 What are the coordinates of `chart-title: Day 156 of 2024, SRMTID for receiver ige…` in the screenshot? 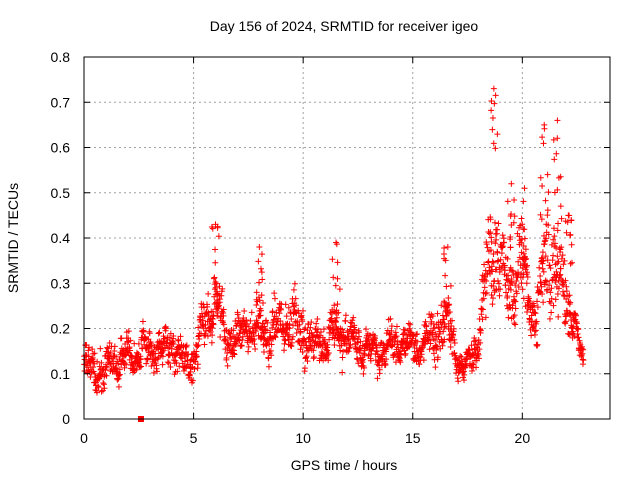 It's located at (344, 26).